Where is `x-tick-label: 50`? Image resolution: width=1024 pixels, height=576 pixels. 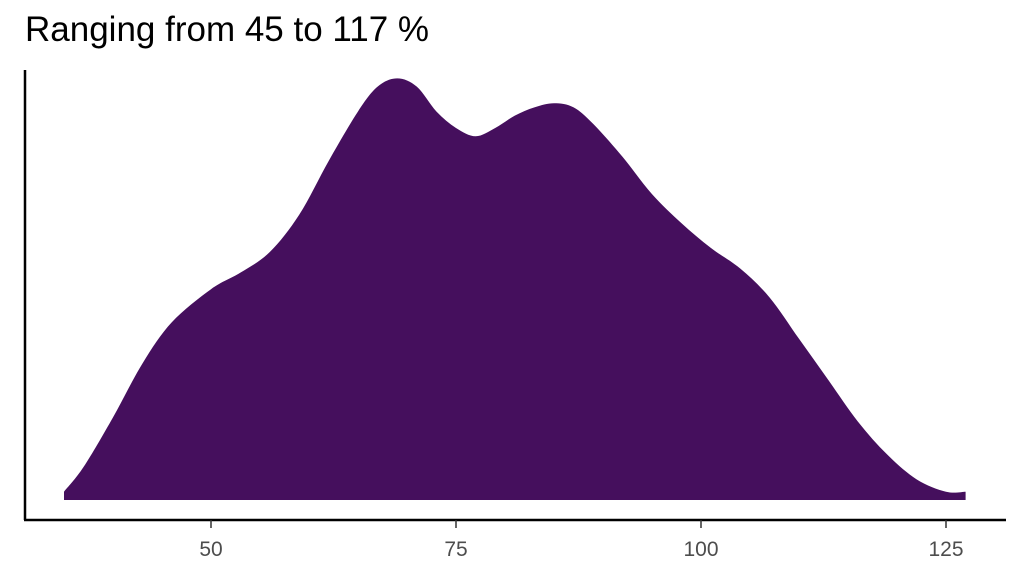 x-tick-label: 50 is located at coordinates (210, 549).